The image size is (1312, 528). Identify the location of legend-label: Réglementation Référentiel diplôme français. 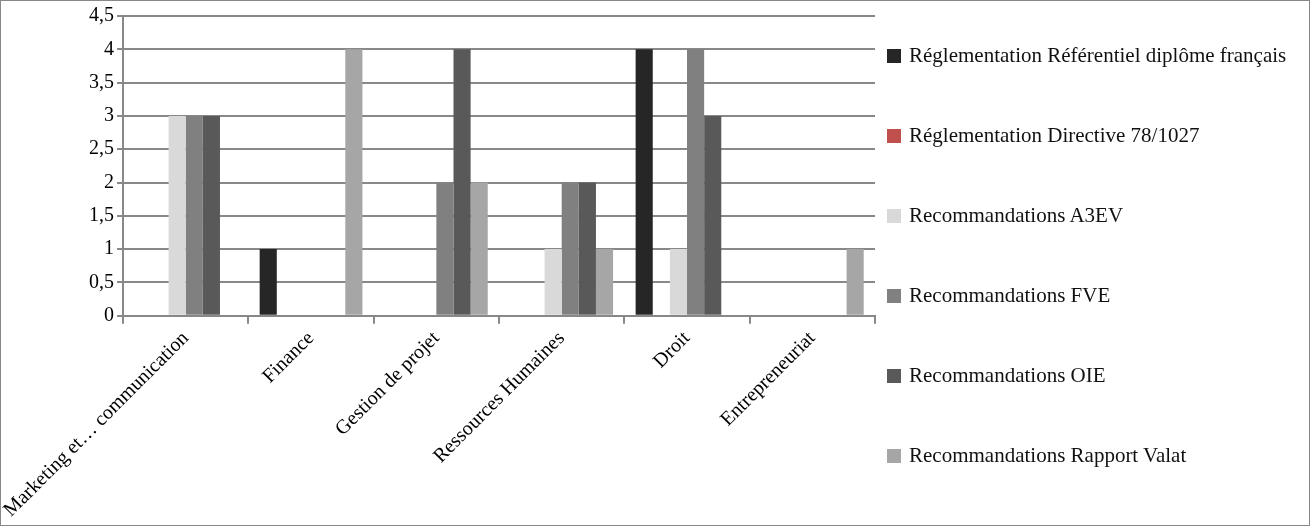
(1098, 55).